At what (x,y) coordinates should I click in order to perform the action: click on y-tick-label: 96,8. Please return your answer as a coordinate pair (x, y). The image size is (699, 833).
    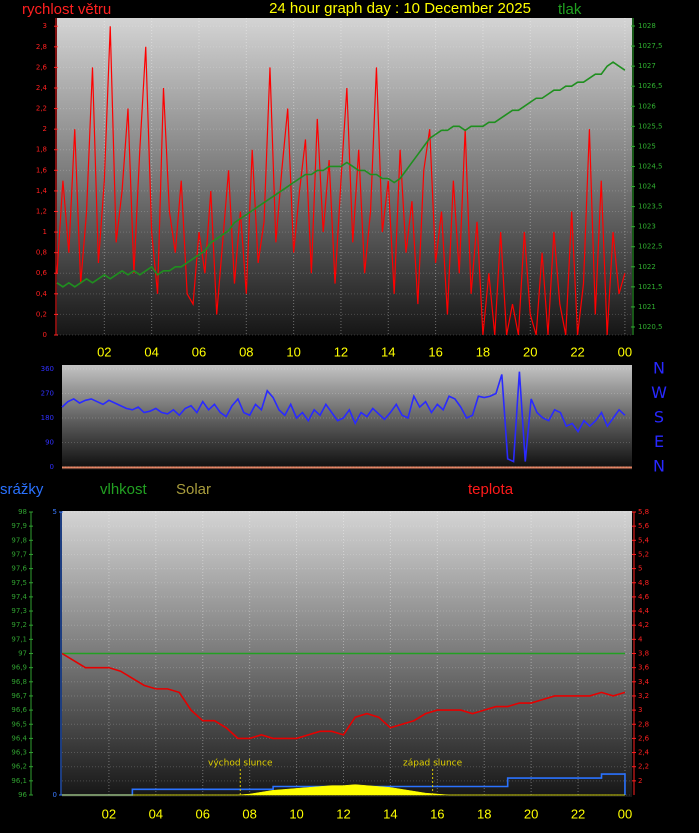
    Looking at the image, I should click on (19, 682).